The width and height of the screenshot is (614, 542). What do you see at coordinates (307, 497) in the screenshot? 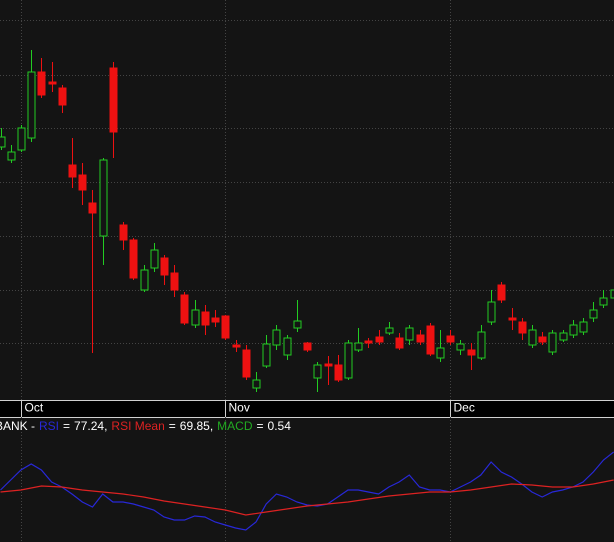
I see `indicator-line` at bounding box center [307, 497].